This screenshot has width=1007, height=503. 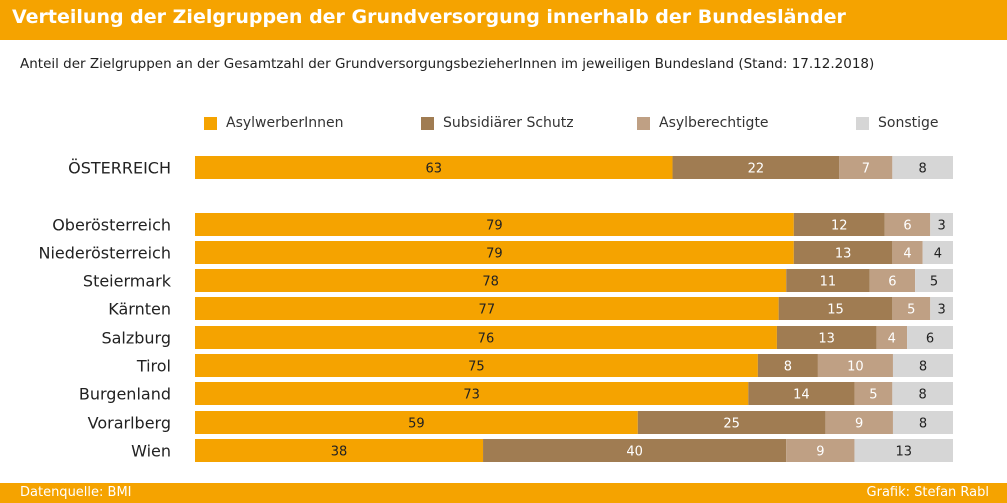 I want to click on data-label-asylberechtigte-oesterreich: 7, so click(x=866, y=169).